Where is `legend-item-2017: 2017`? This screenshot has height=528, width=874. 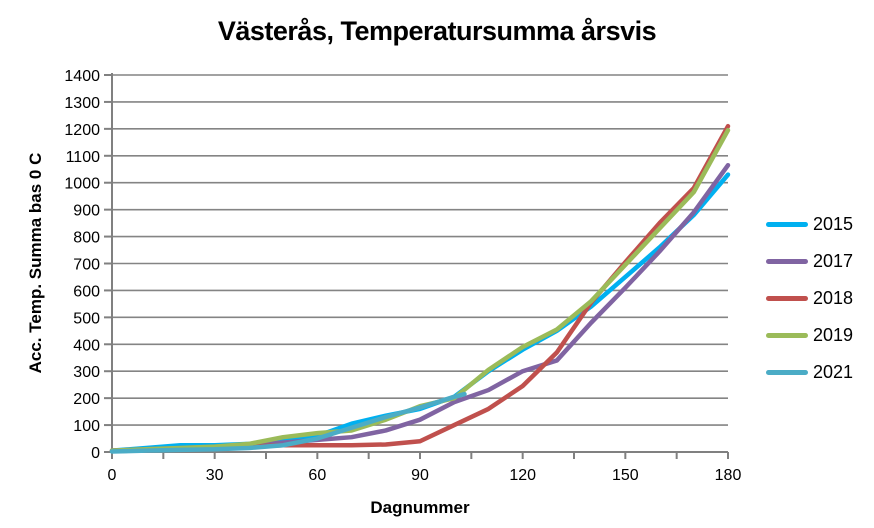 legend-item-2017: 2017 is located at coordinates (818, 261).